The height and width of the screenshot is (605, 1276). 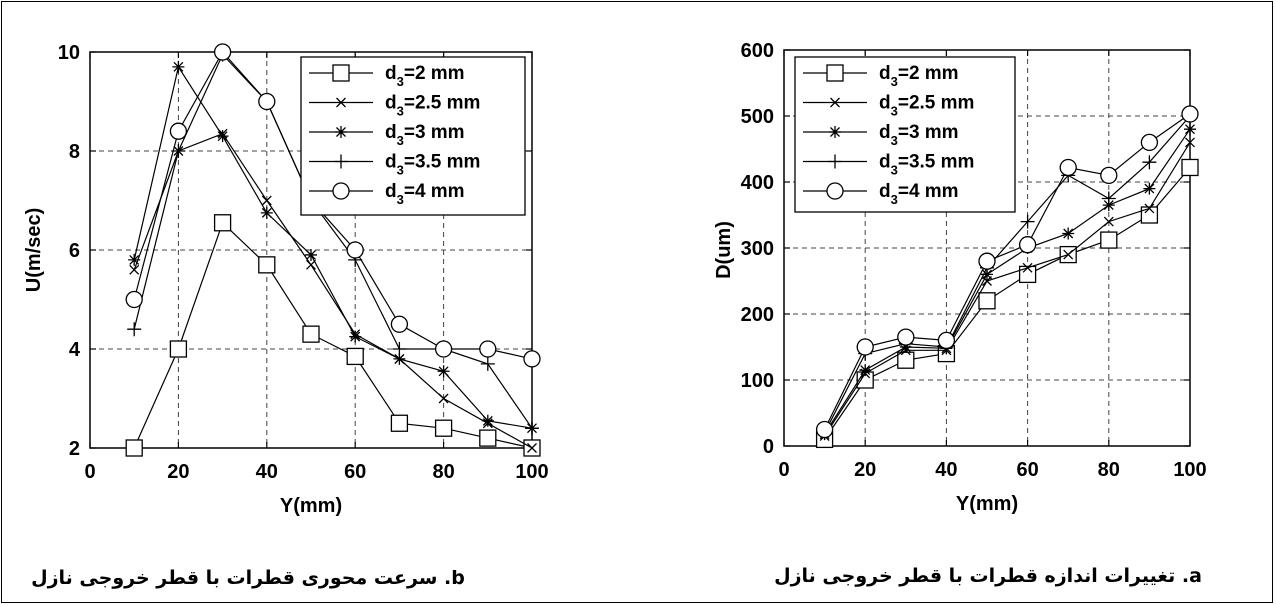 I want to click on y-tick-label: 2, so click(x=74, y=449).